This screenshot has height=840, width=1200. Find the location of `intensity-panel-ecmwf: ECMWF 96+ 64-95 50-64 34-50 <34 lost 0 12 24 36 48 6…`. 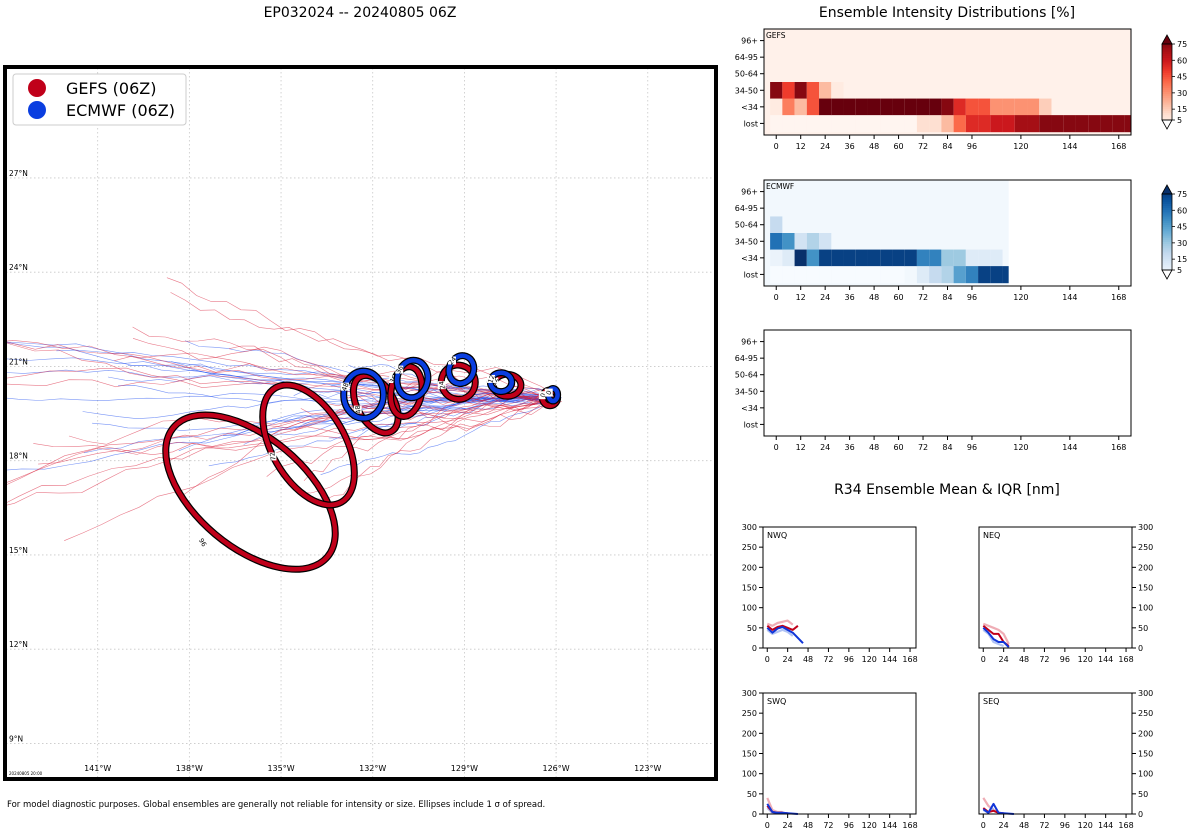

intensity-panel-ecmwf: ECMWF 96+ 64-95 50-64 34-50 <34 lost 0 12 24 36 48 6… is located at coordinates (933, 240).